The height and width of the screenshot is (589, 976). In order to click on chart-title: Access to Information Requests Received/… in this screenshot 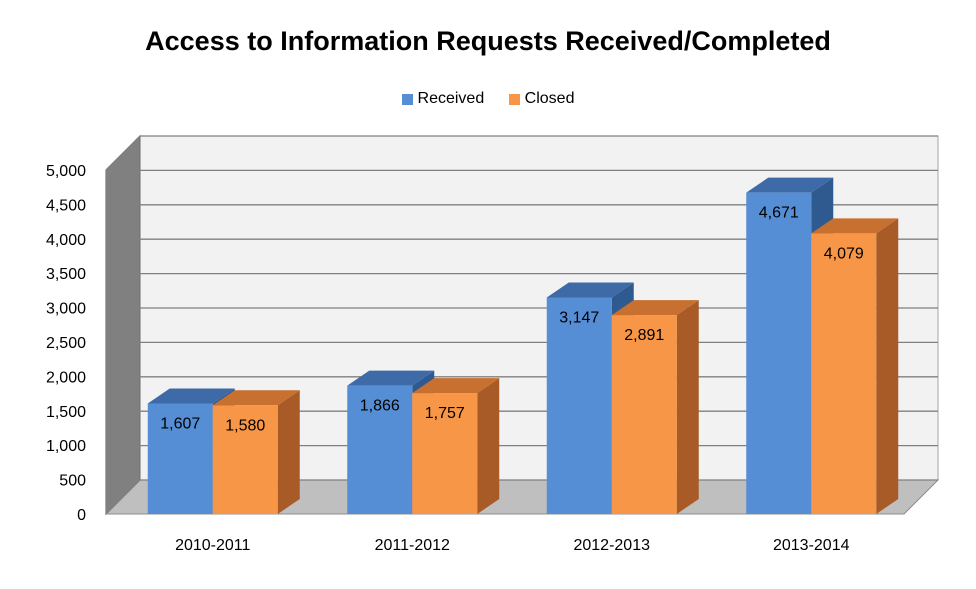, I will do `click(488, 41)`.